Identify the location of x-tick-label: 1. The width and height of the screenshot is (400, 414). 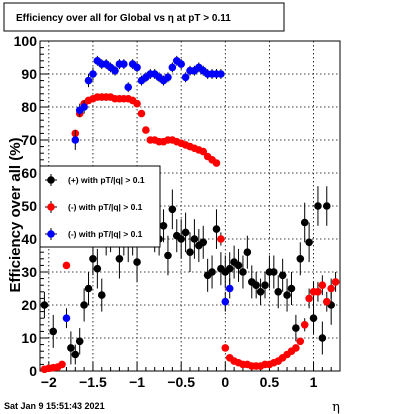
(314, 382).